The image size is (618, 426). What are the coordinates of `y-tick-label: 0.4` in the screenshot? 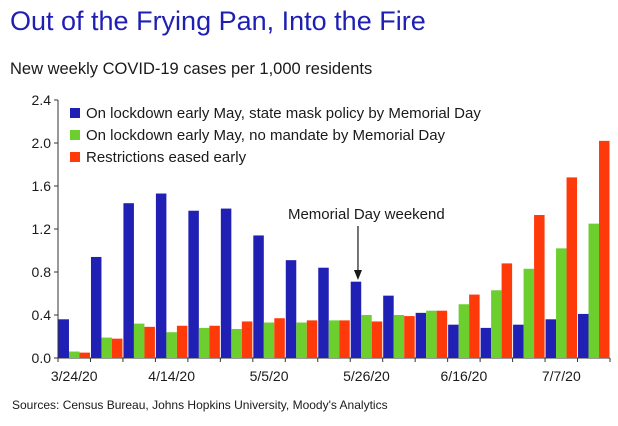 It's located at (42, 315).